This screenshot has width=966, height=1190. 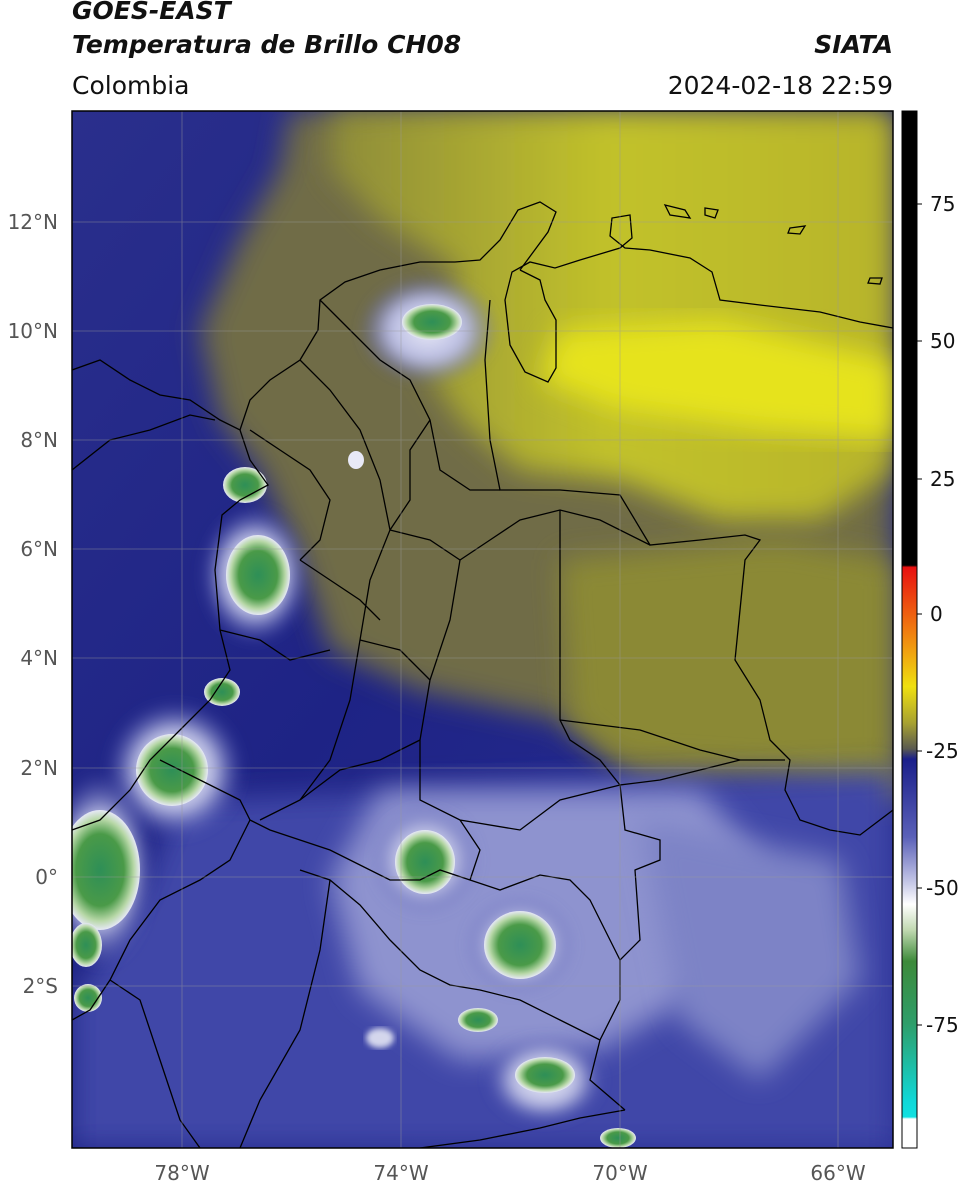 I want to click on colorbar: 75 50 25 0 -25 -50 -75, so click(x=930, y=629).